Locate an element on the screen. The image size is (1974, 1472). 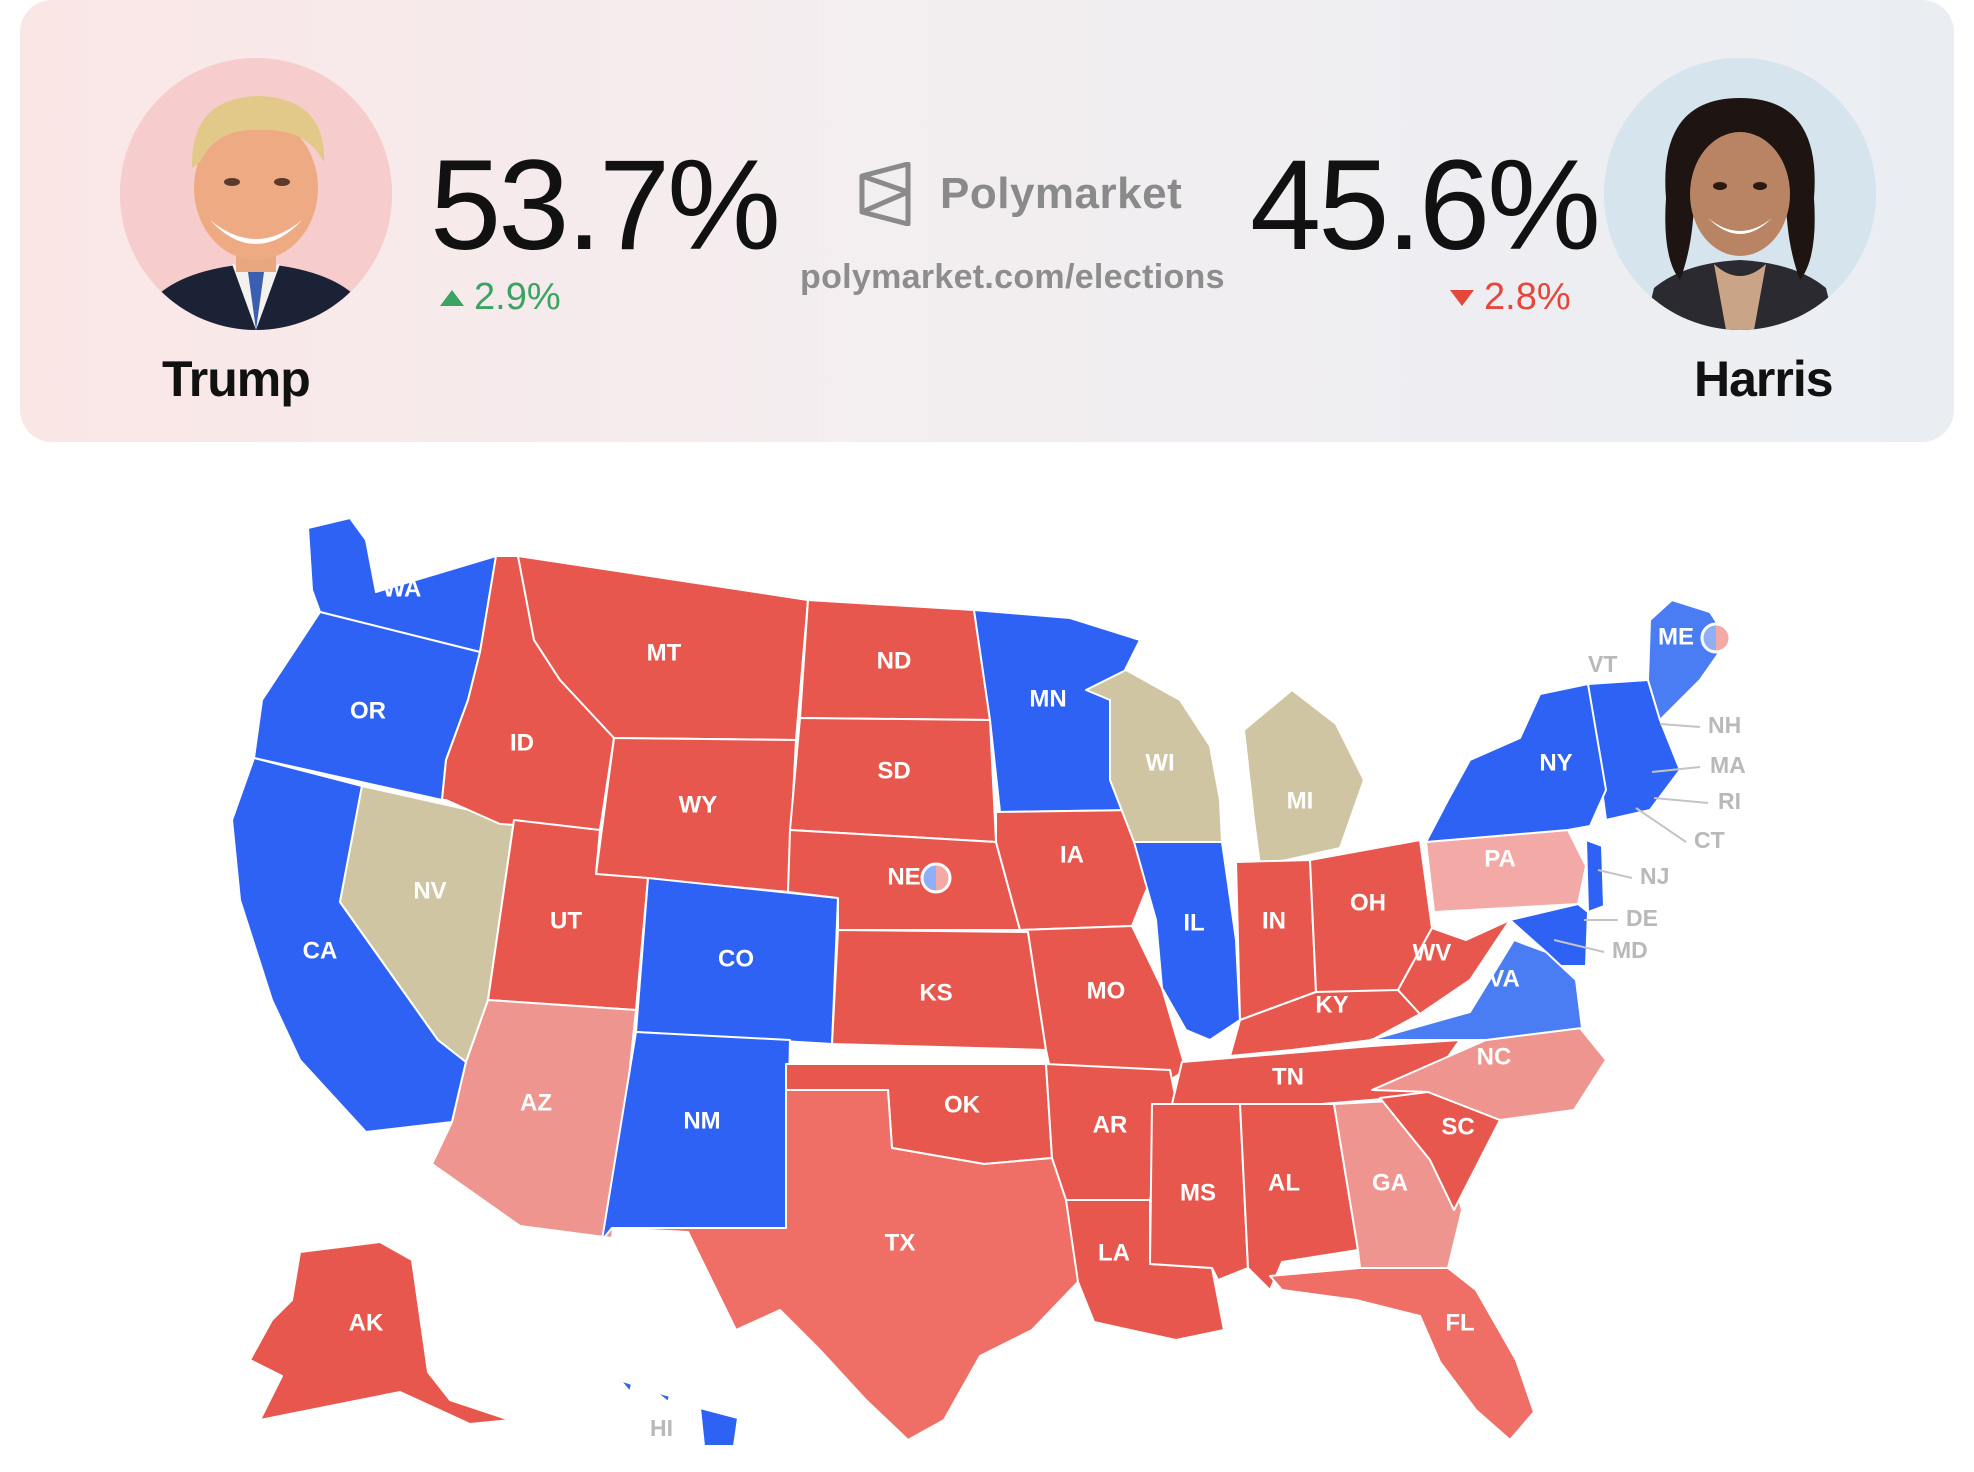
state-label-il: IL is located at coordinates (1193, 922).